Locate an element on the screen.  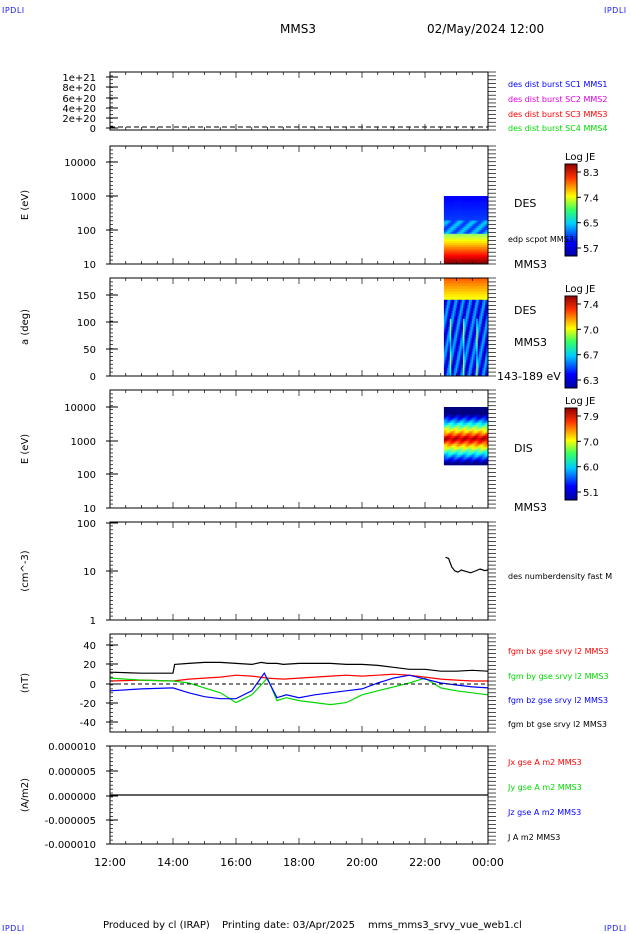
legend-entry: des numberdensity fast M is located at coordinates (560, 576).